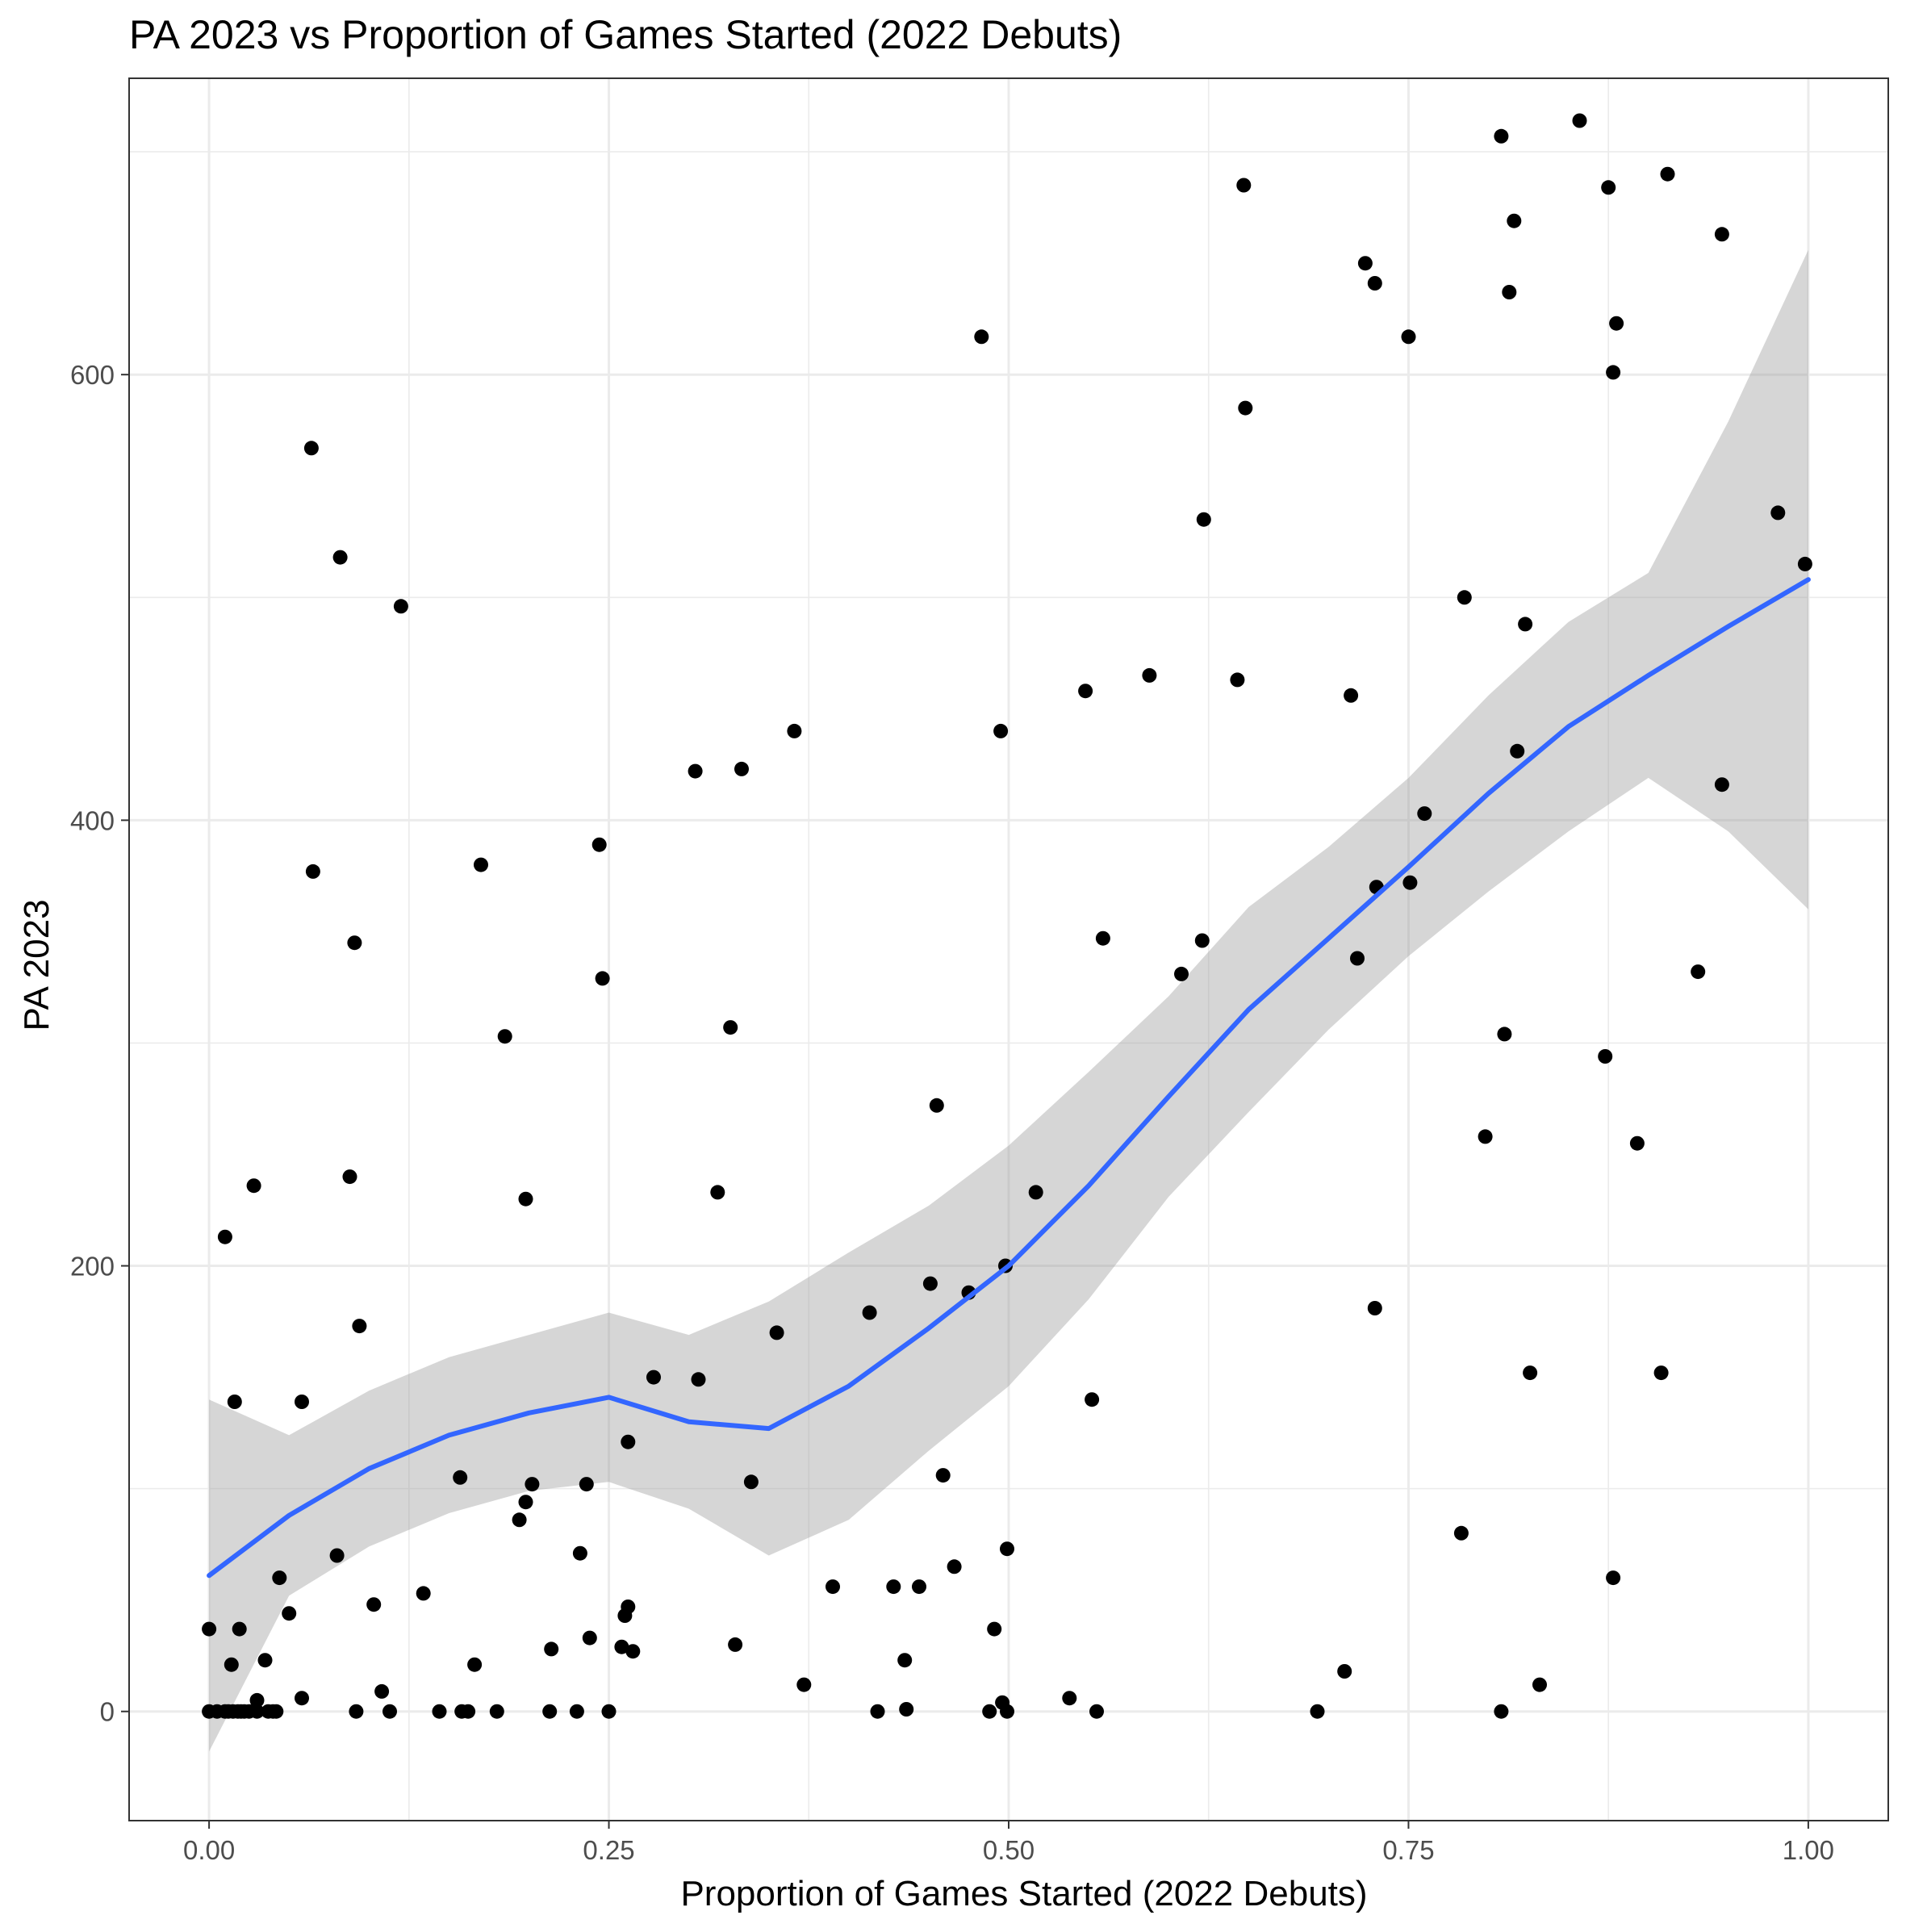 The height and width of the screenshot is (1932, 1927). I want to click on y-tick-label: 400, so click(92, 820).